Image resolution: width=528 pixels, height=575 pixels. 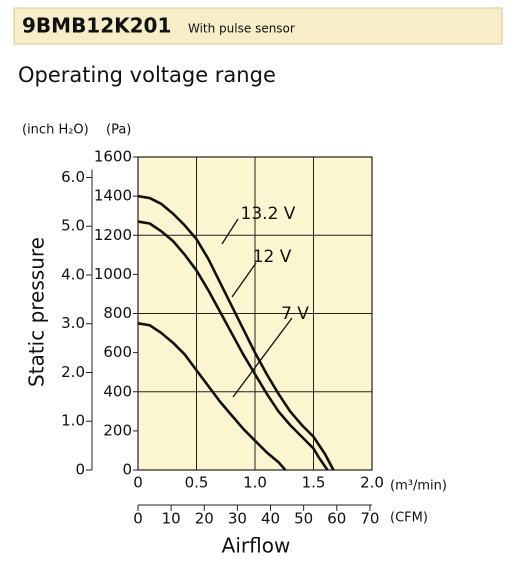 I want to click on model: 9BMB12K201, so click(x=96, y=26).